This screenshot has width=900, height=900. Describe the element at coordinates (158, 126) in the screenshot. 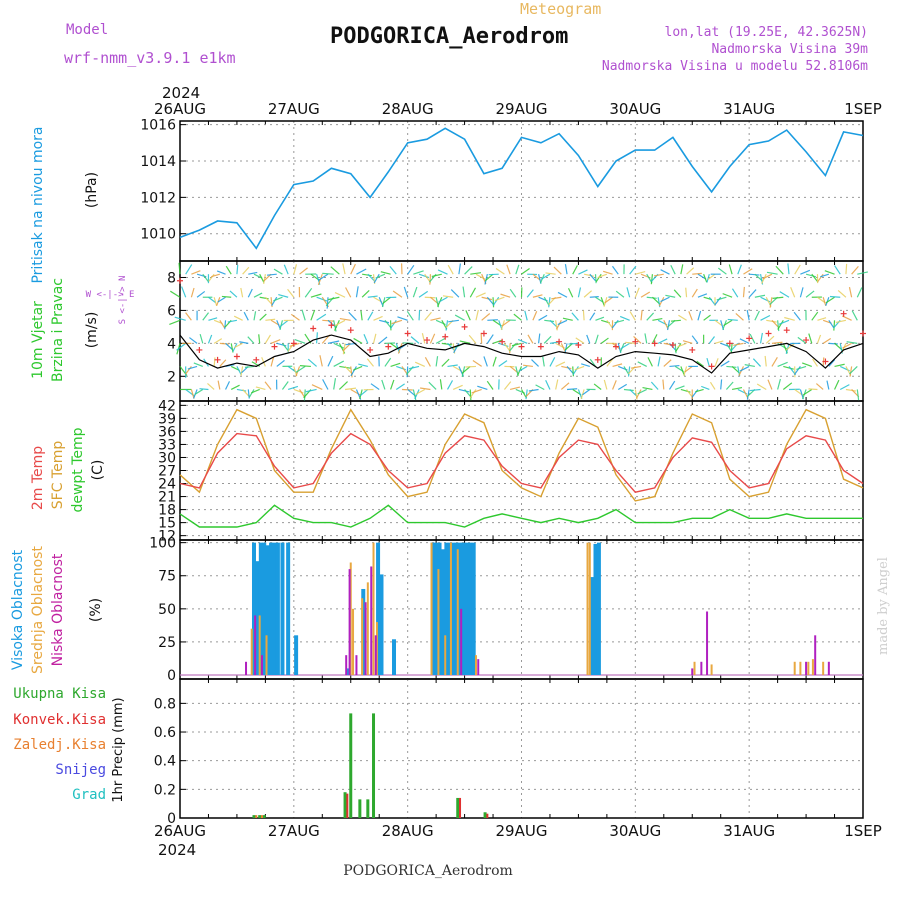

I see `y-tick-label: 1016` at that location.